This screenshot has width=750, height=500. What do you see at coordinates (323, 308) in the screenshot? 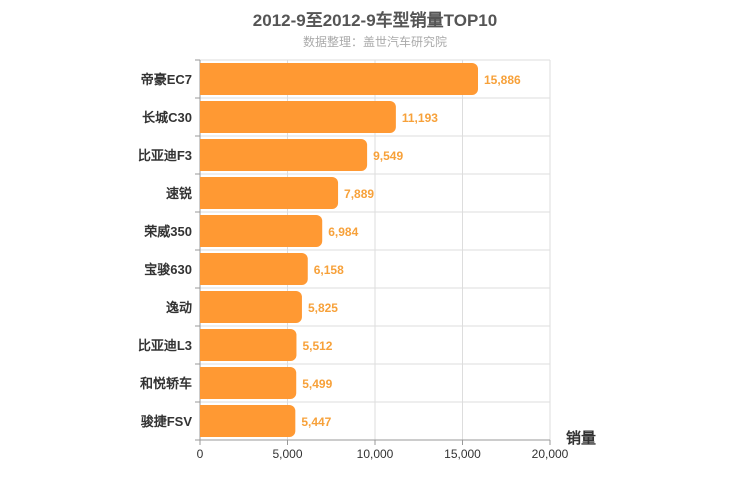
I see `value-label: 5,825` at bounding box center [323, 308].